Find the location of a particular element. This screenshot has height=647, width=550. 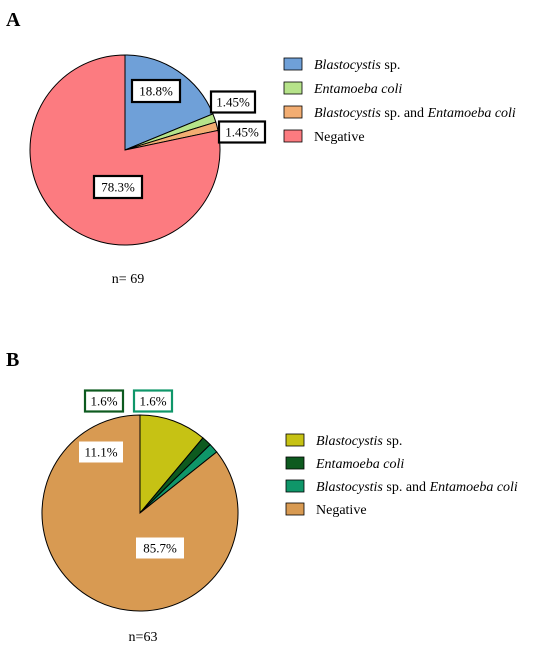

slice-value-text: 18.8% is located at coordinates (156, 91).